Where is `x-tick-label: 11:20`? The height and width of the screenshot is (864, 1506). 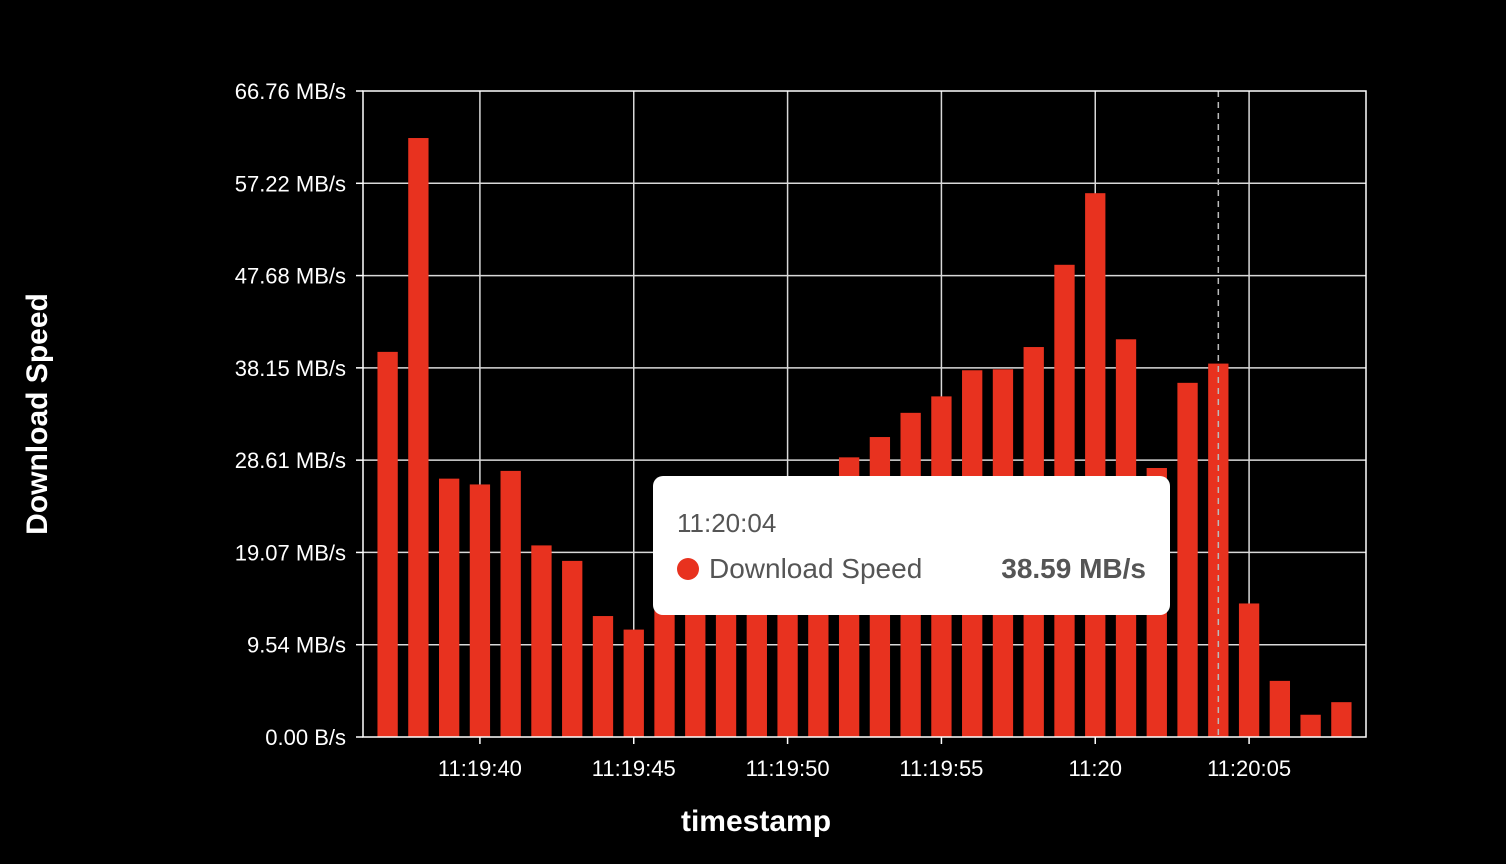 x-tick-label: 11:20 is located at coordinates (1095, 768).